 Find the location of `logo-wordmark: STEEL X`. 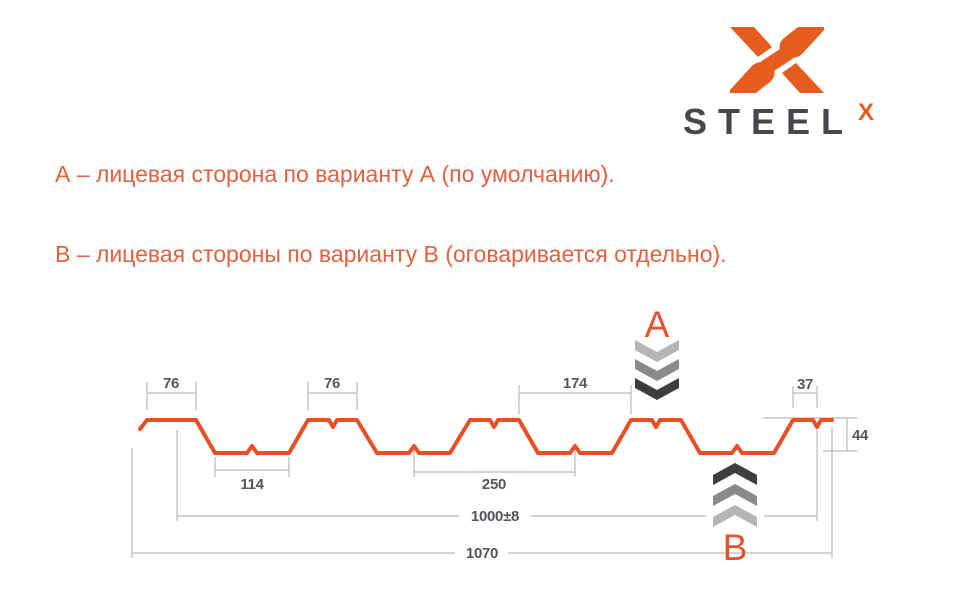

logo-wordmark: STEEL X is located at coordinates (779, 120).